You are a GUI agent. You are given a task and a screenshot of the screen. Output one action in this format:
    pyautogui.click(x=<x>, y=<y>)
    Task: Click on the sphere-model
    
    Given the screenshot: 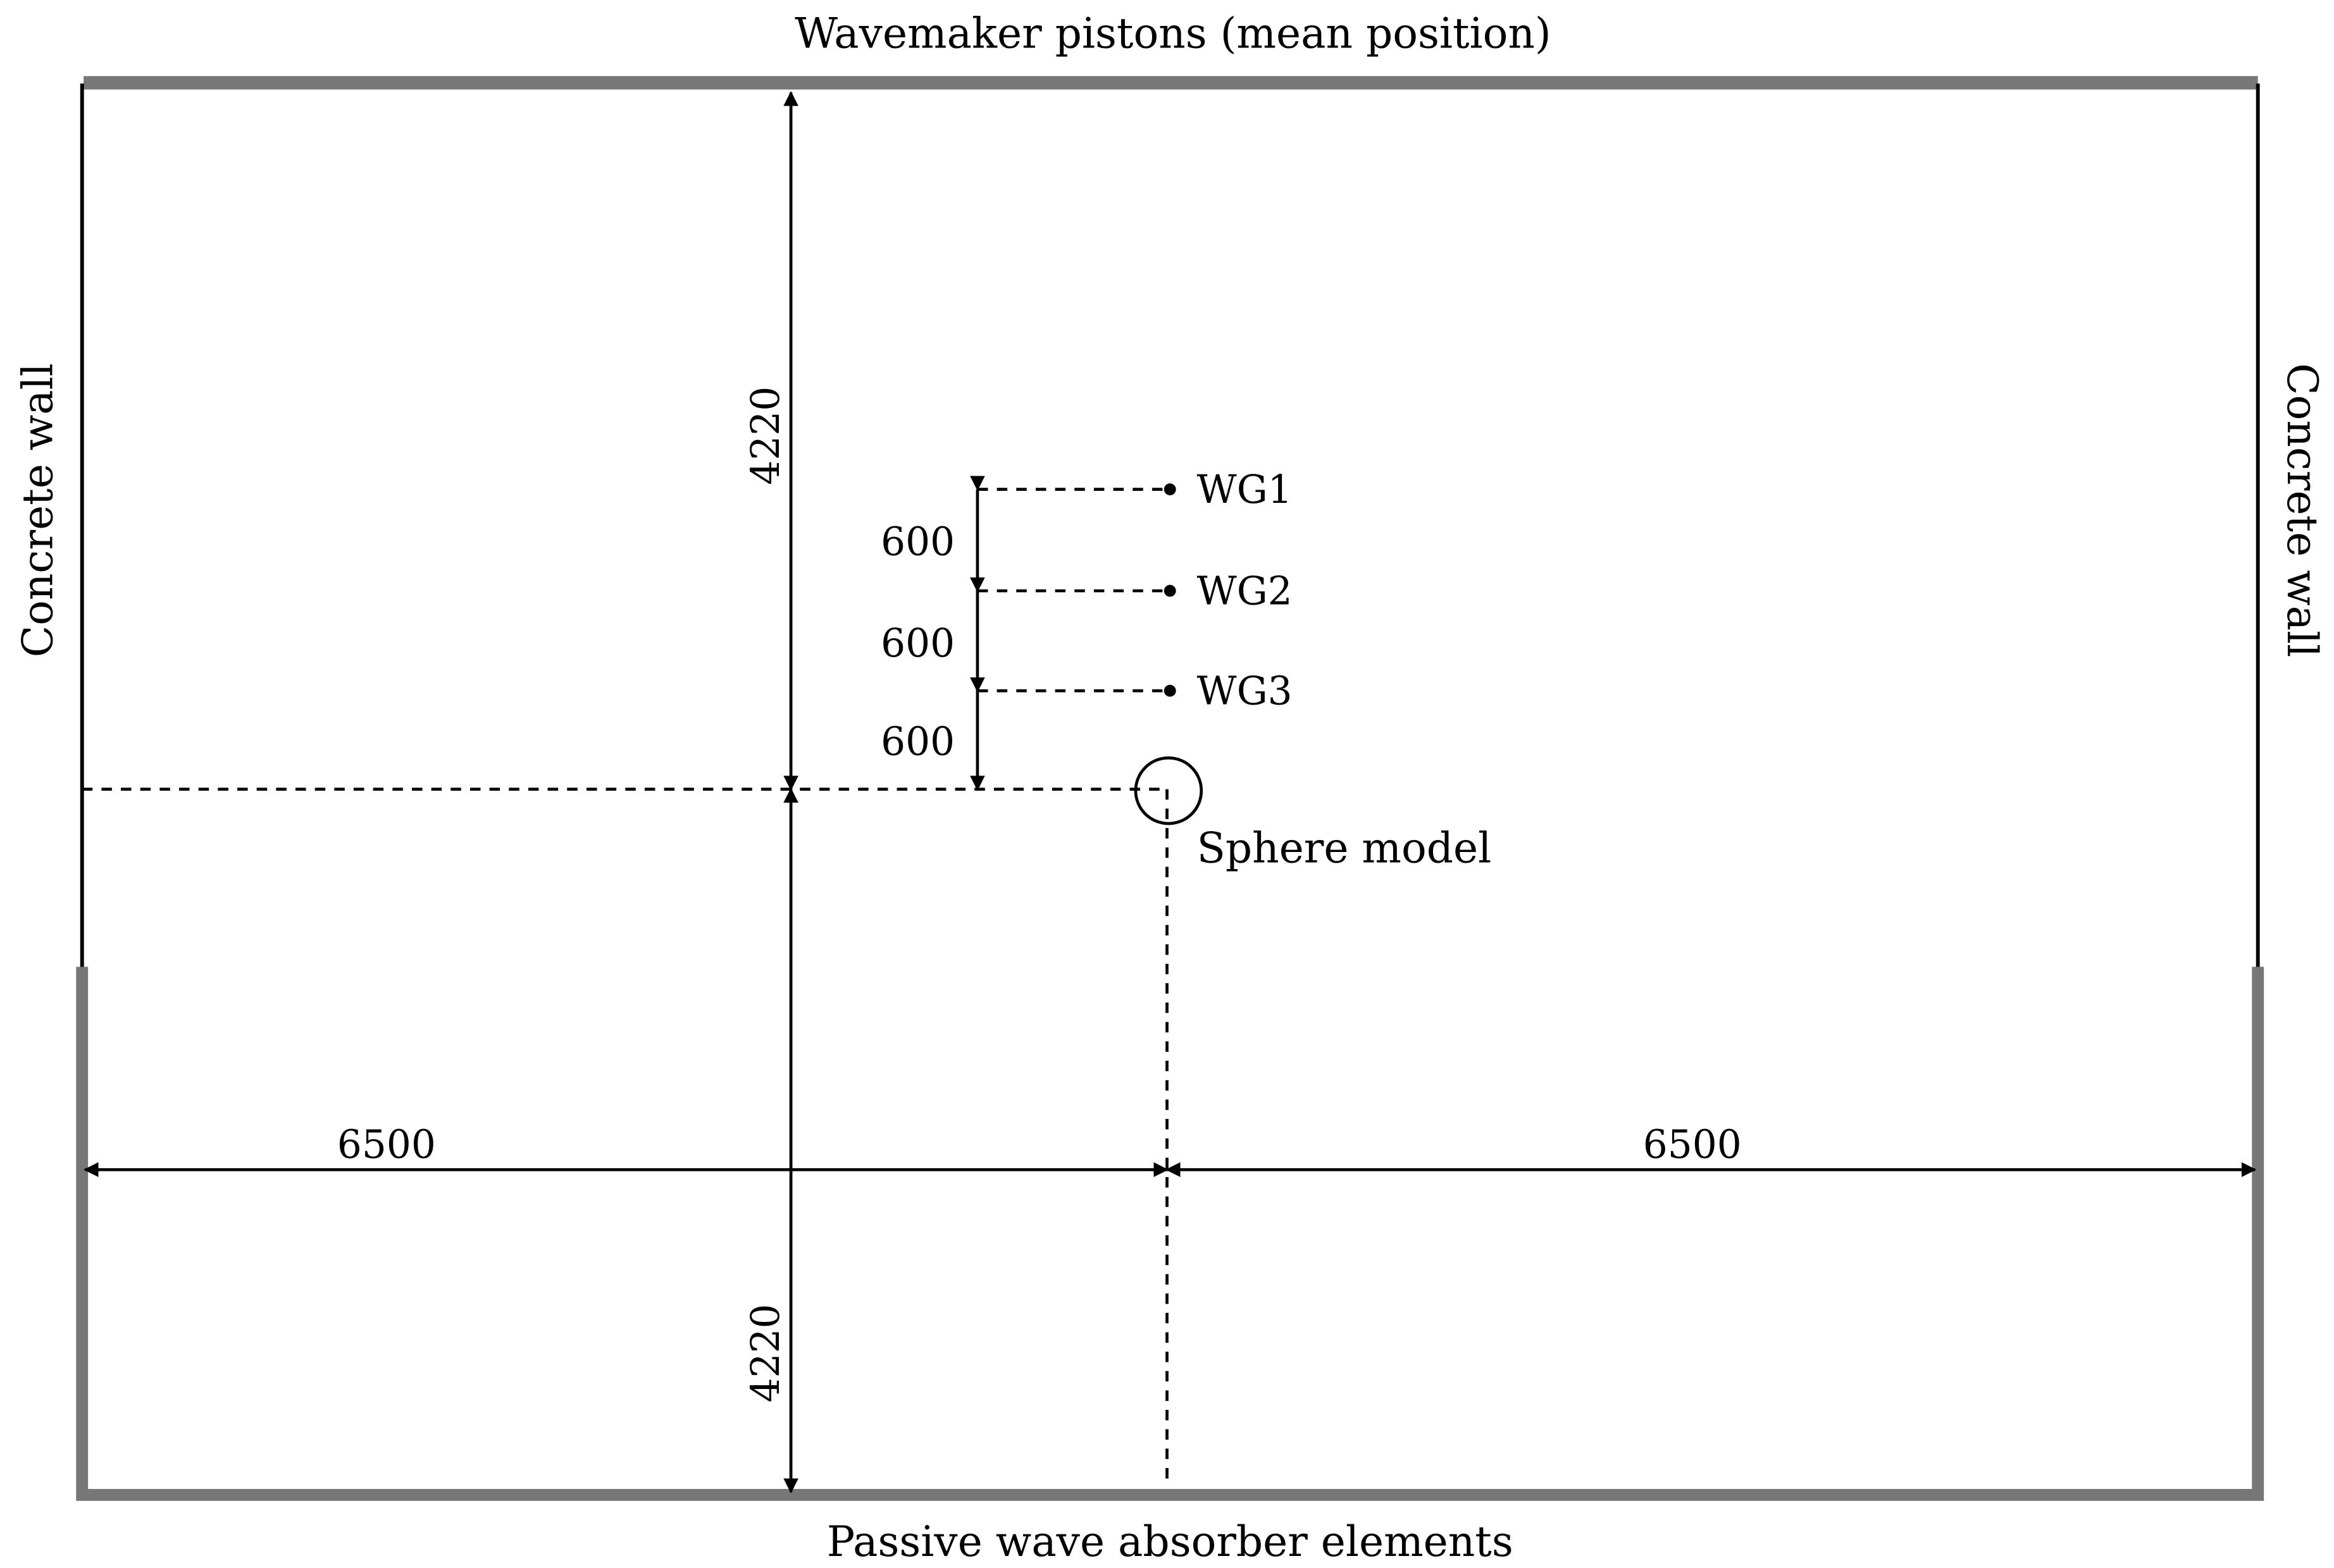 What is the action you would take?
    pyautogui.click(x=1168, y=790)
    